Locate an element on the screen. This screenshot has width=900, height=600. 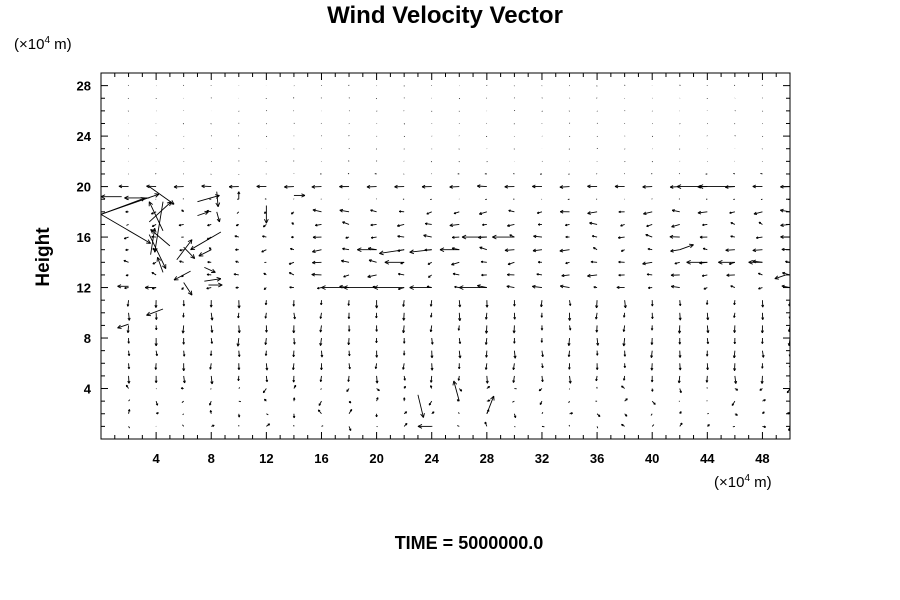
y-axis-label: Height is located at coordinates (43, 257).